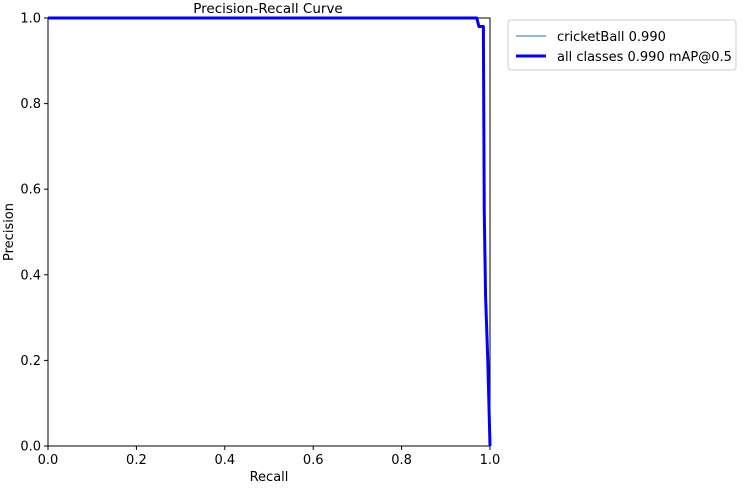  Describe the element at coordinates (401, 460) in the screenshot. I see `x-tick-label: 0.8` at that location.